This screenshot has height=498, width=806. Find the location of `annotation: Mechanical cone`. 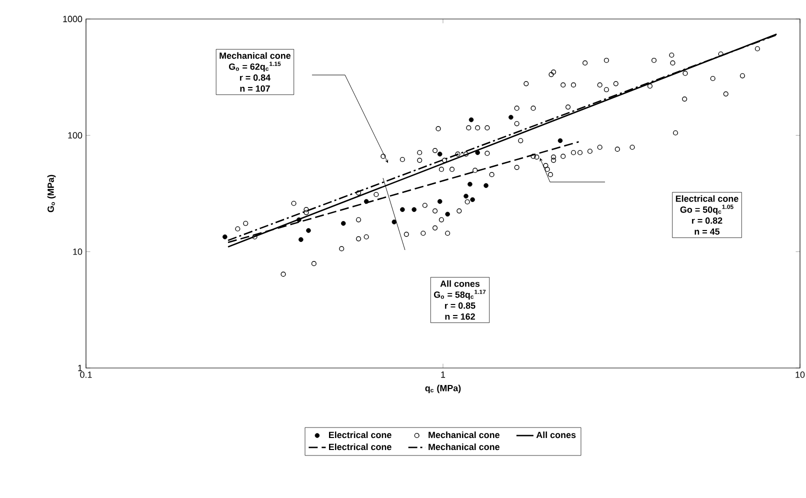

annotation: Mechanical cone is located at coordinates (255, 55).